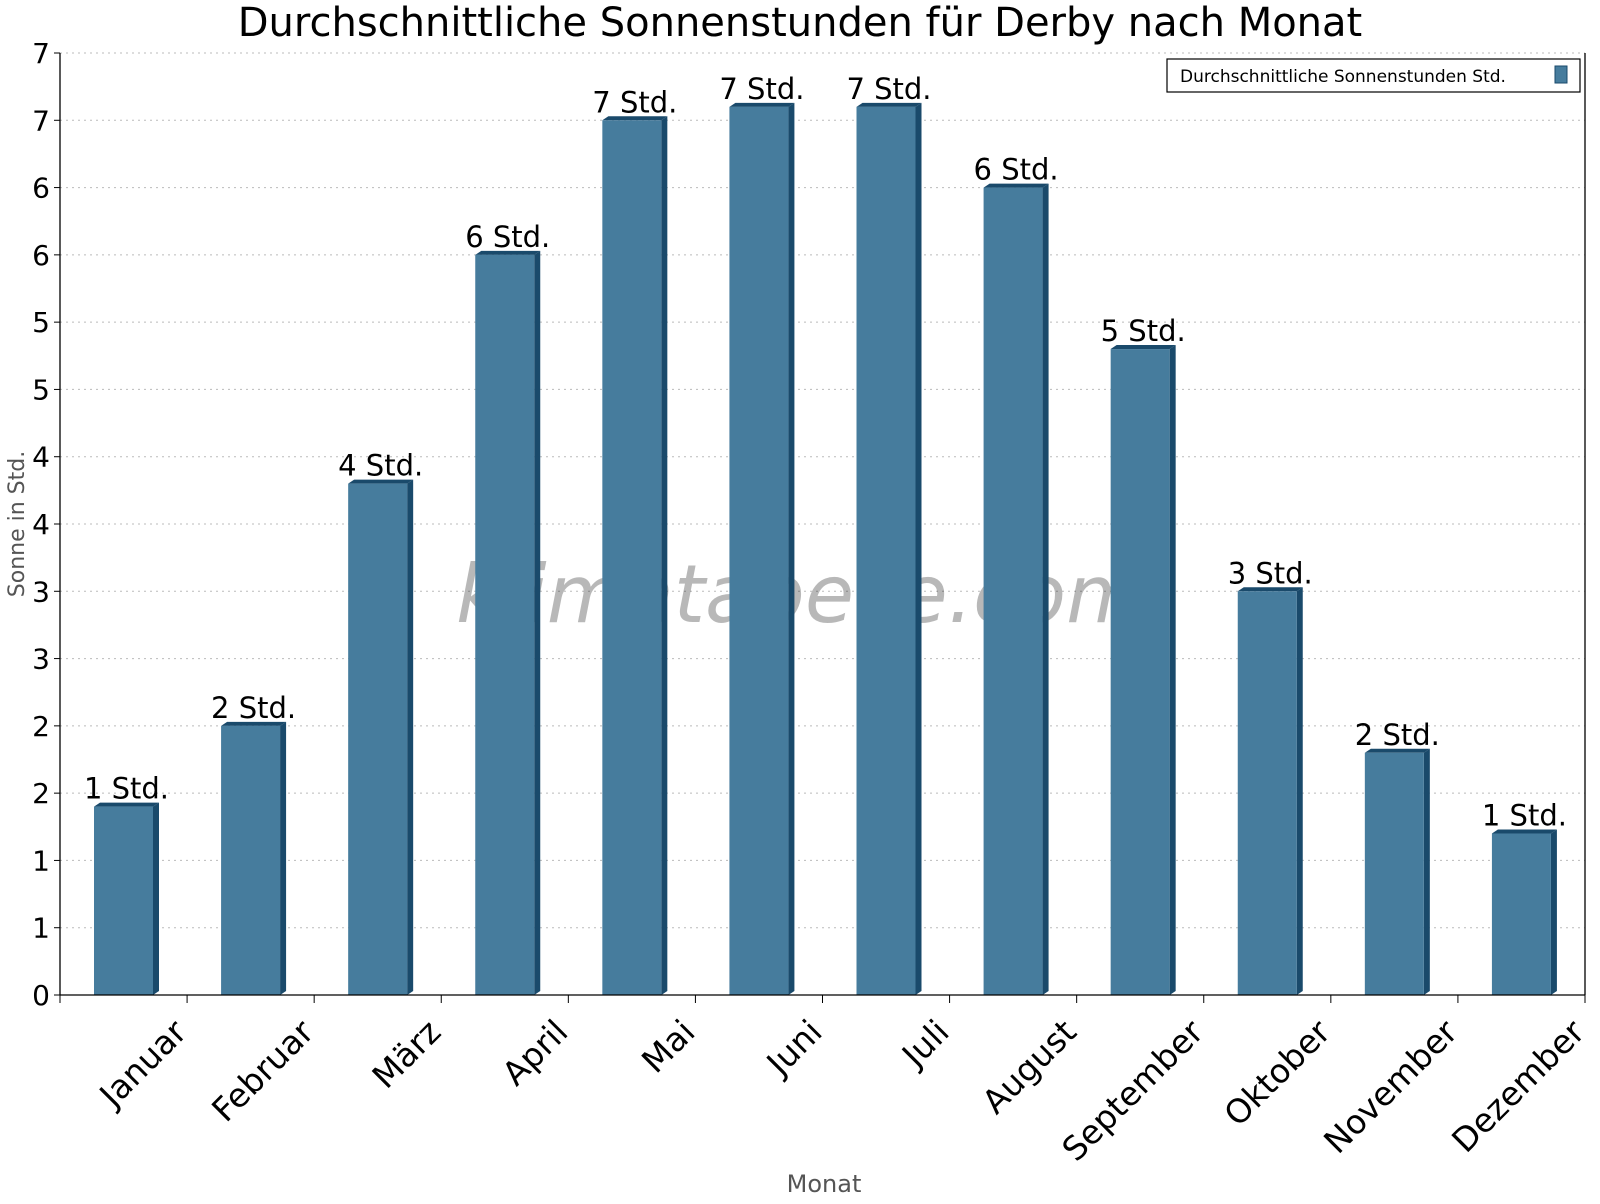 Image resolution: width=1600 pixels, height=1204 pixels. What do you see at coordinates (1029, 1066) in the screenshot?
I see `x-tick-label: August` at bounding box center [1029, 1066].